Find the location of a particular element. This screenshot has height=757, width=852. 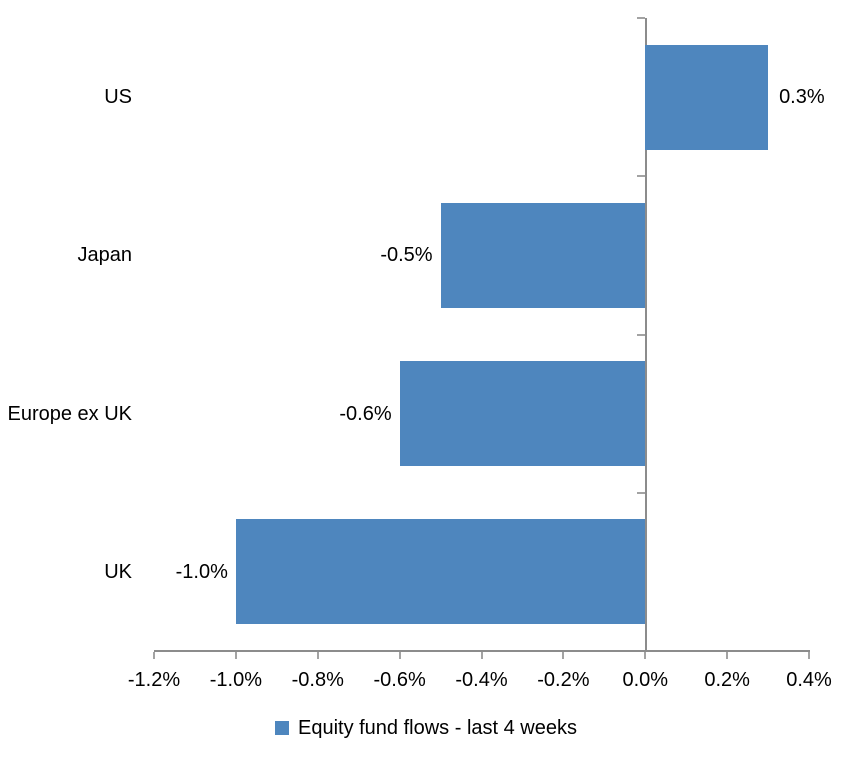

bar-data-label: -0.6% is located at coordinates (365, 413).